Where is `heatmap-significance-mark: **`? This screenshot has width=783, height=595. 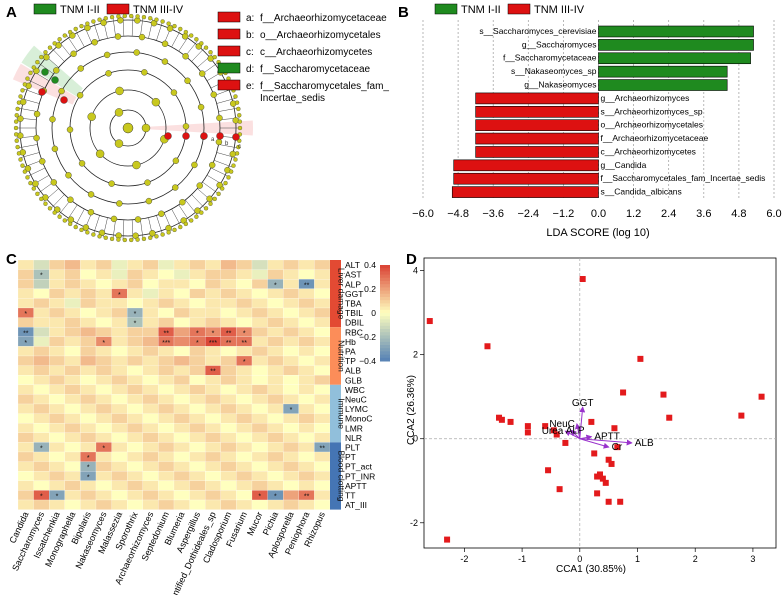 heatmap-significance-mark: ** is located at coordinates (213, 372).